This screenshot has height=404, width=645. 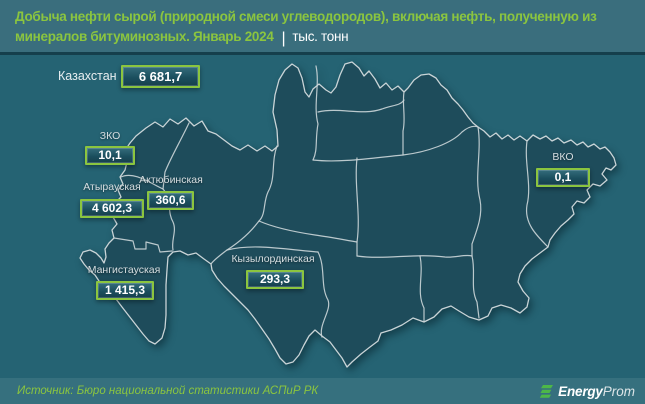 What do you see at coordinates (124, 270) in the screenshot?
I see `region-label-mangystau: Мангистауская` at bounding box center [124, 270].